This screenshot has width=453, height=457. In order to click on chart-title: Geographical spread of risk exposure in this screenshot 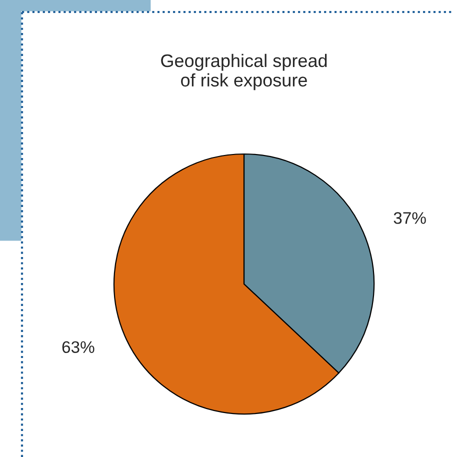, I will do `click(244, 72)`.